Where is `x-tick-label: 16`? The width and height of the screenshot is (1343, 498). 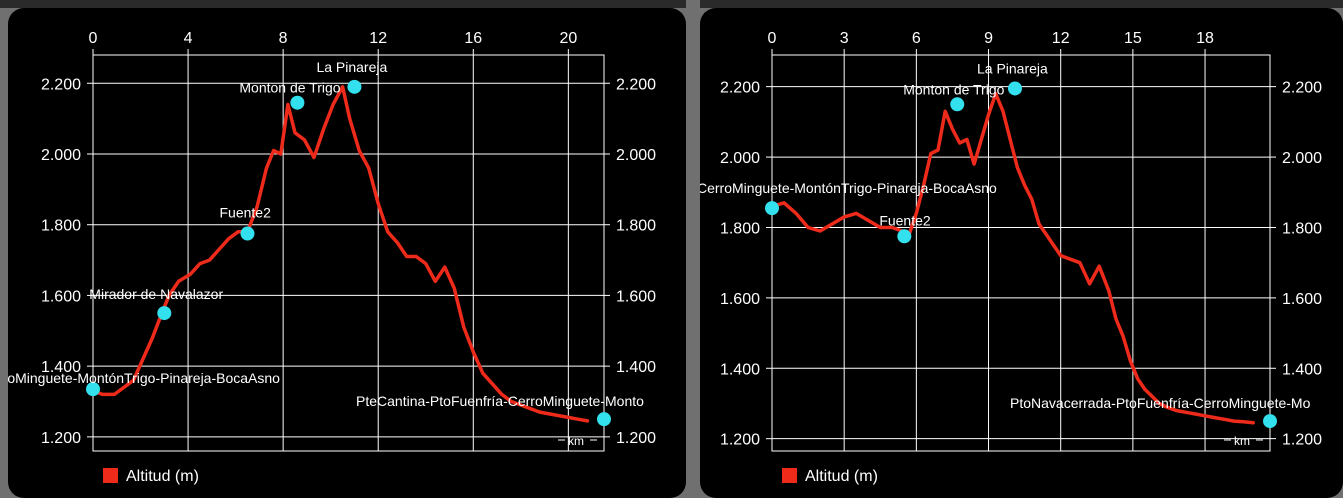
x-tick-label: 16 is located at coordinates (473, 38).